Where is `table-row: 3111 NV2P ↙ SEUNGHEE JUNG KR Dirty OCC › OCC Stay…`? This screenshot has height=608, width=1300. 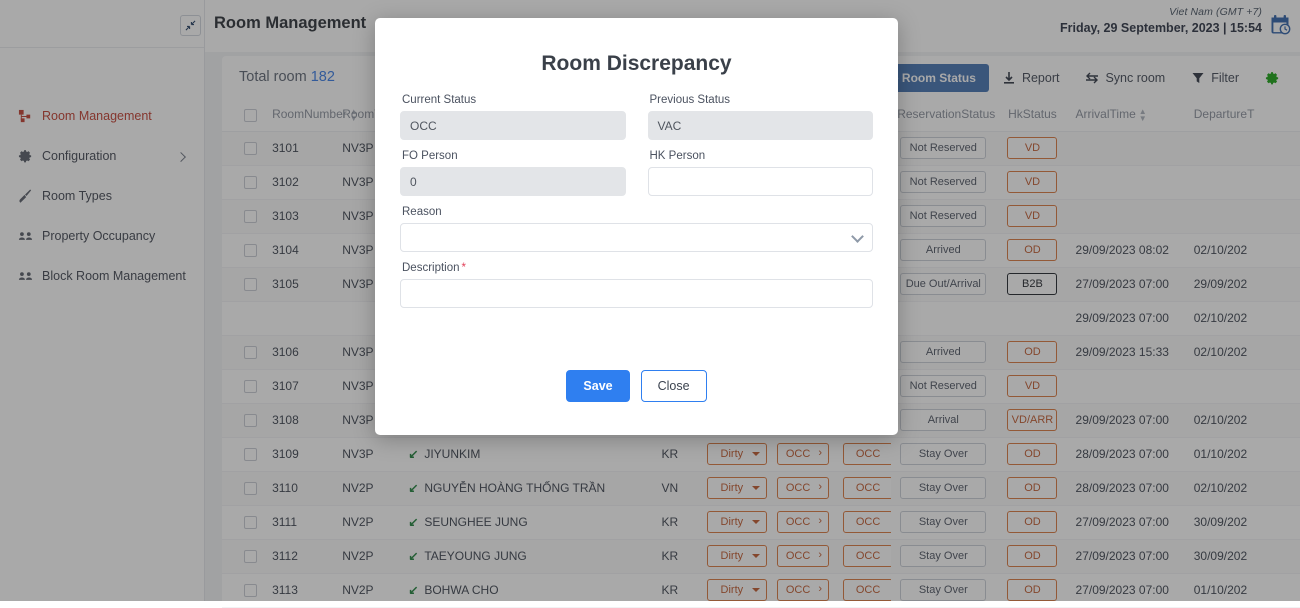
table-row: 3111 NV2P ↙ SEUNGHEE JUNG KR Dirty OCC › OCC Stay… is located at coordinates (761, 522).